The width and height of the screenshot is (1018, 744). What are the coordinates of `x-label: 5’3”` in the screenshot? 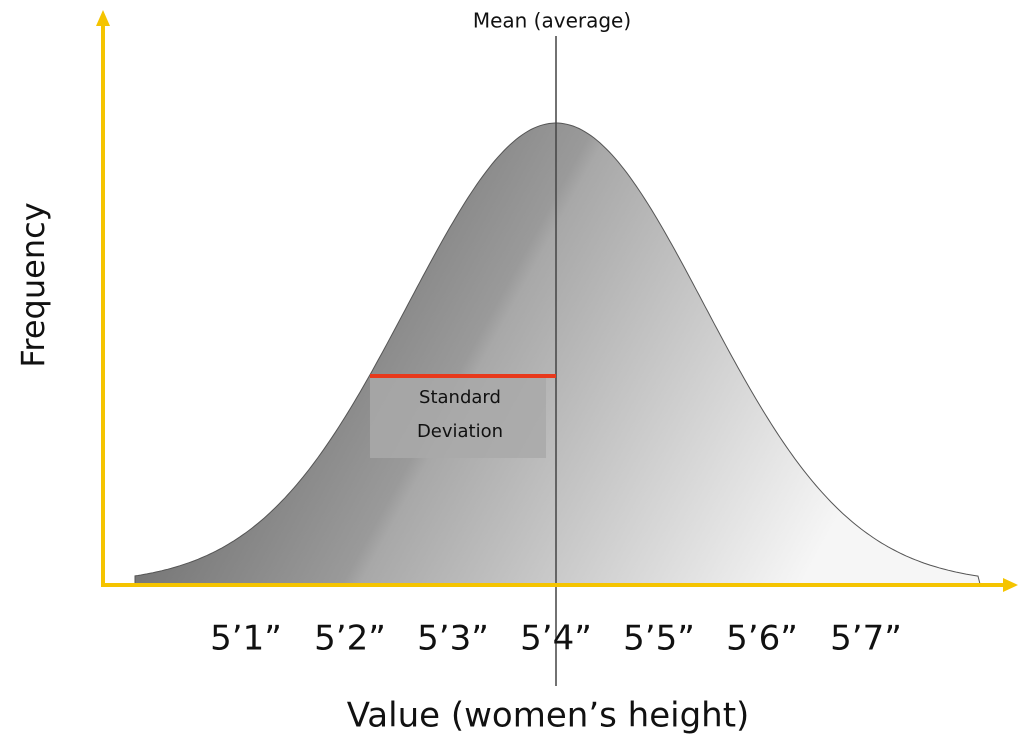 It's located at (453, 639).